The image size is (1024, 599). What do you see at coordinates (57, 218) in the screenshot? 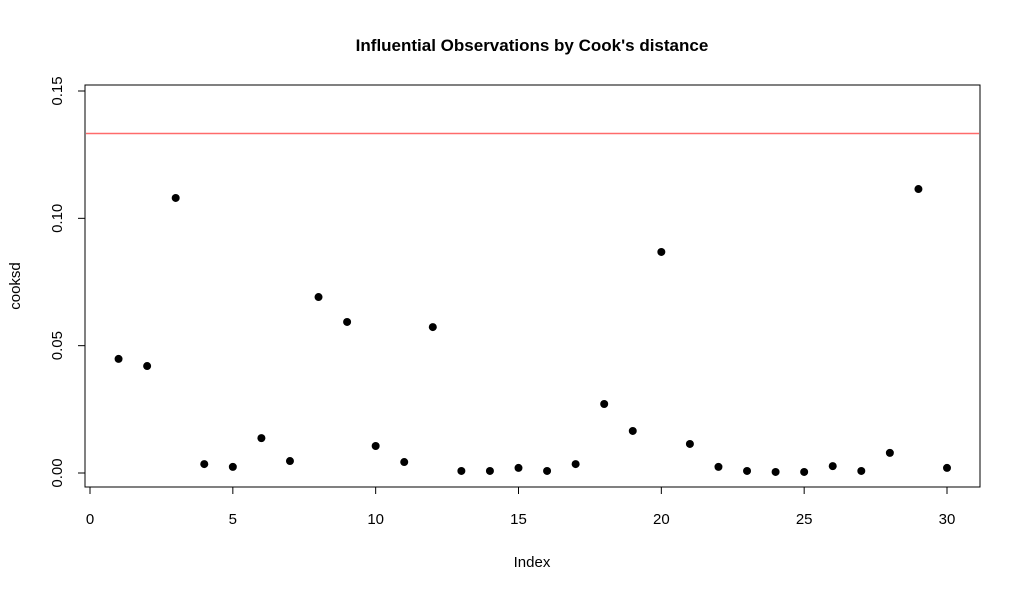
I see `y-tick-label: 0.10` at bounding box center [57, 218].